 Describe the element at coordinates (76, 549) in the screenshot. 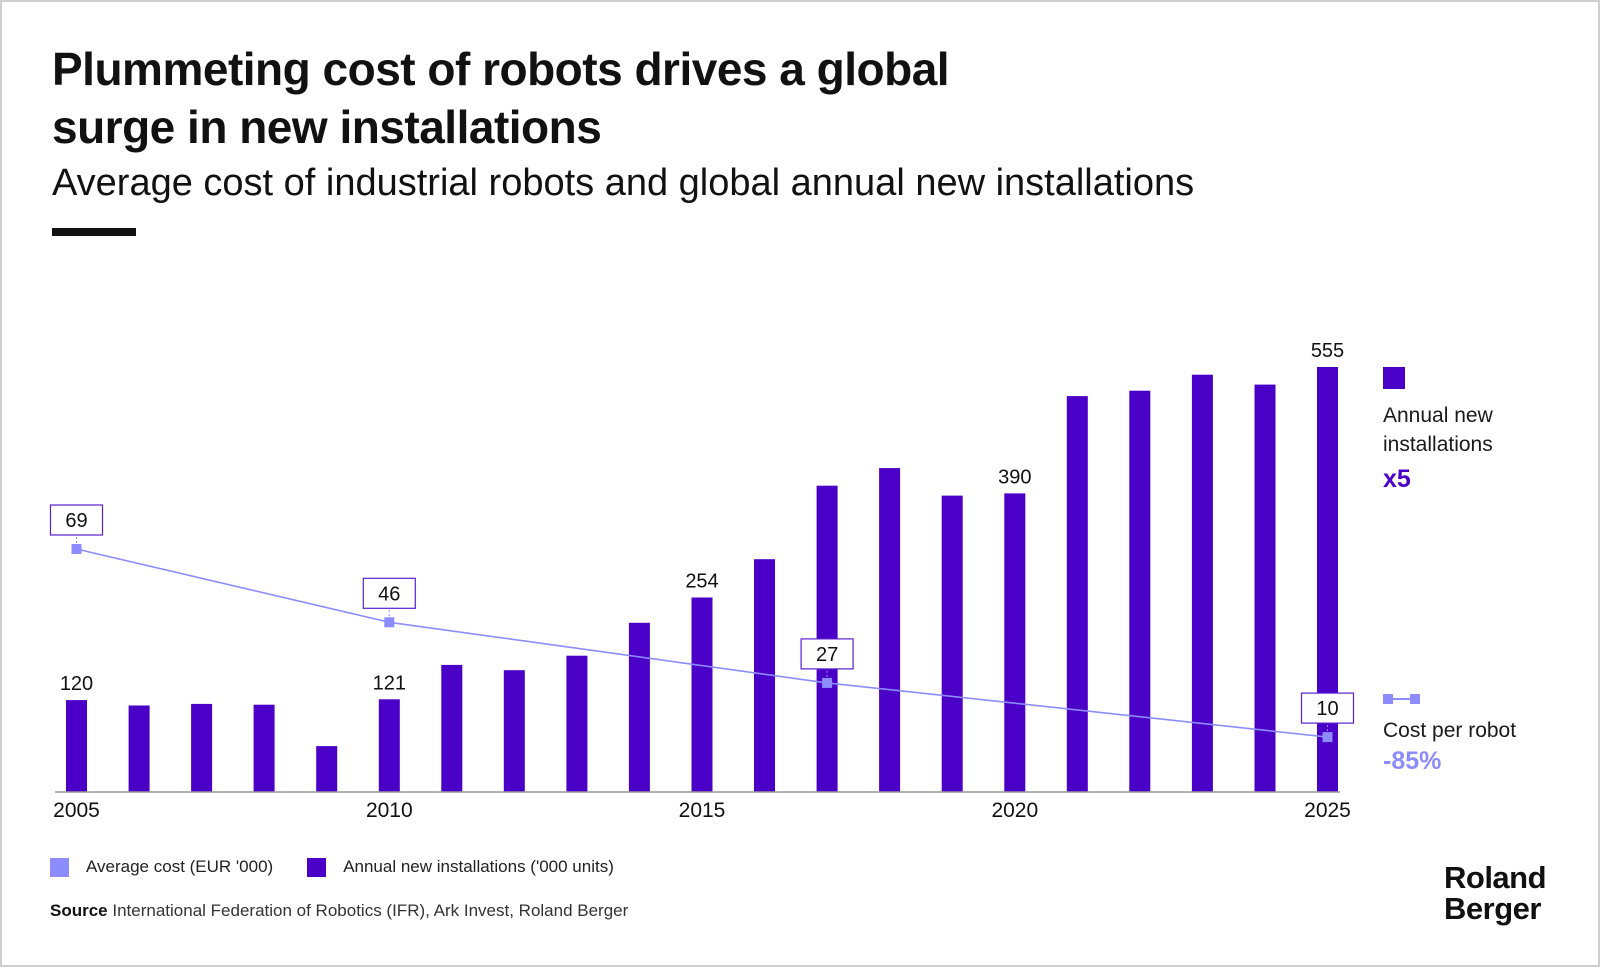

I see `cost-point-2005` at that location.